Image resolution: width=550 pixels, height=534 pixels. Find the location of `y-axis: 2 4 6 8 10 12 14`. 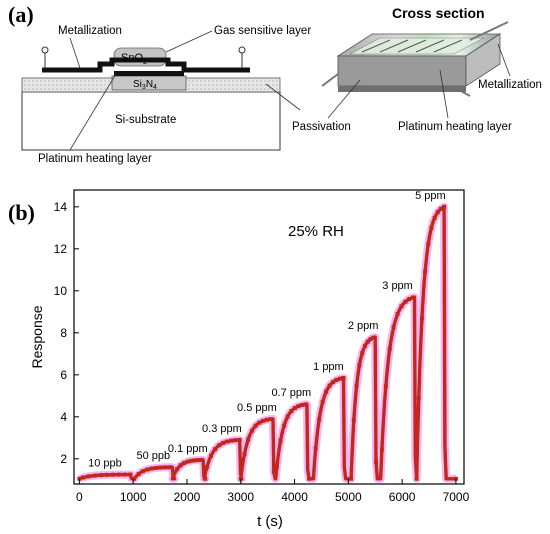

y-axis: 2 4 6 8 10 12 14 is located at coordinates (66, 333).